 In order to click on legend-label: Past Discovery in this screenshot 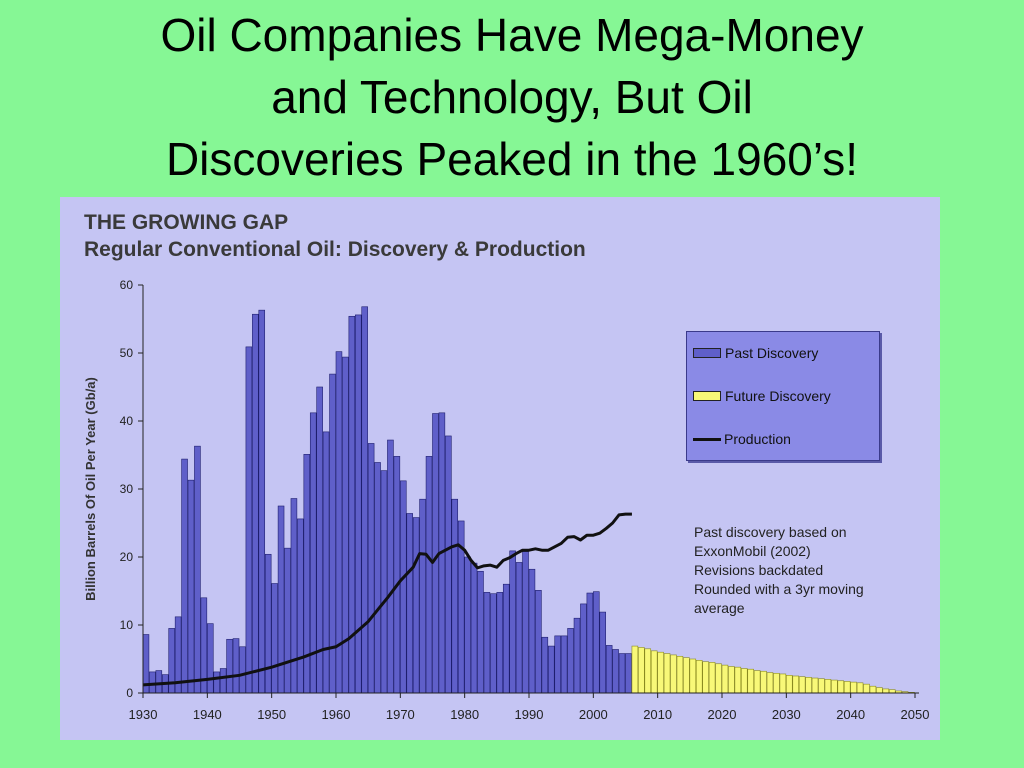, I will do `click(772, 353)`.